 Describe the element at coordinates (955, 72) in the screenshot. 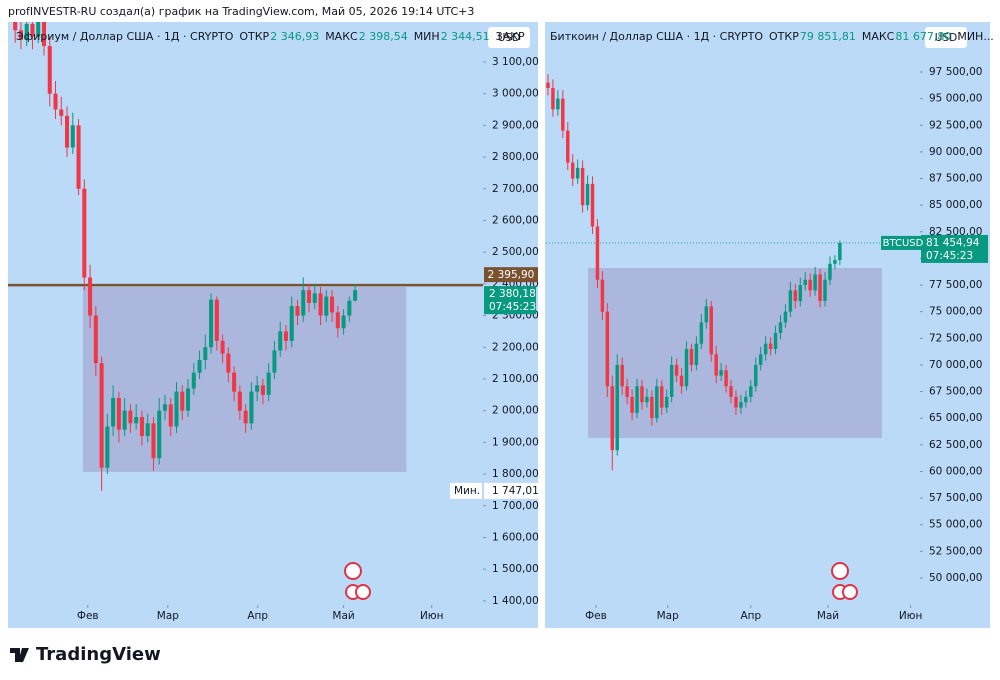

I see `y-tick-label: 97 500,00` at that location.